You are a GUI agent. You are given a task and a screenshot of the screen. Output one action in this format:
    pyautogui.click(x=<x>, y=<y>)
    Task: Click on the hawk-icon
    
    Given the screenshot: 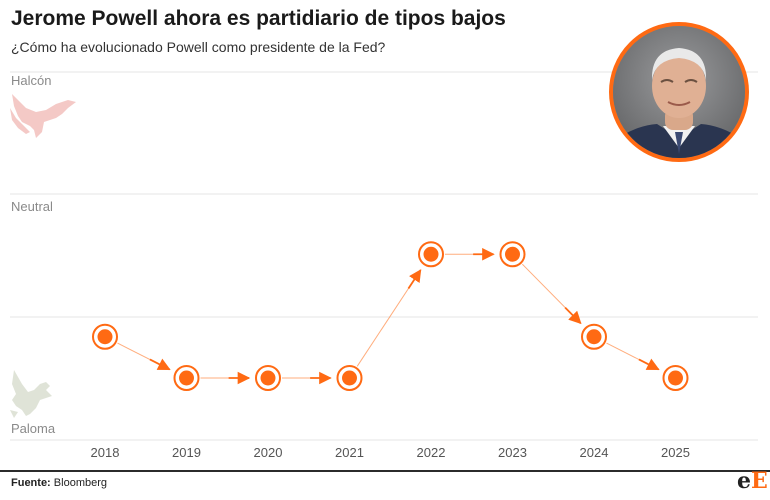 What is the action you would take?
    pyautogui.click(x=43, y=116)
    